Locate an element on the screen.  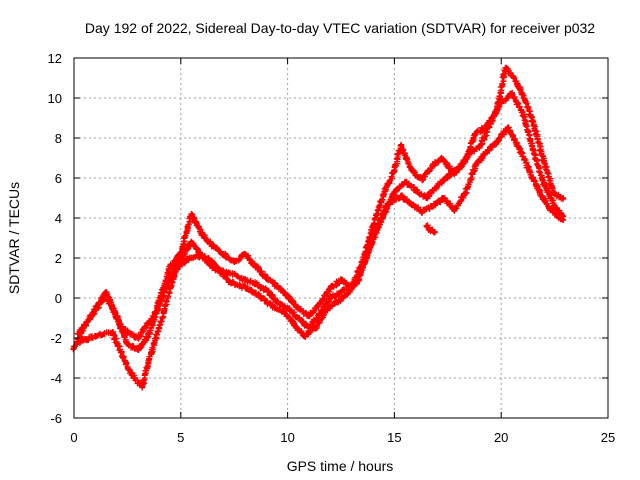
x-tick-label: 20 is located at coordinates (501, 437).